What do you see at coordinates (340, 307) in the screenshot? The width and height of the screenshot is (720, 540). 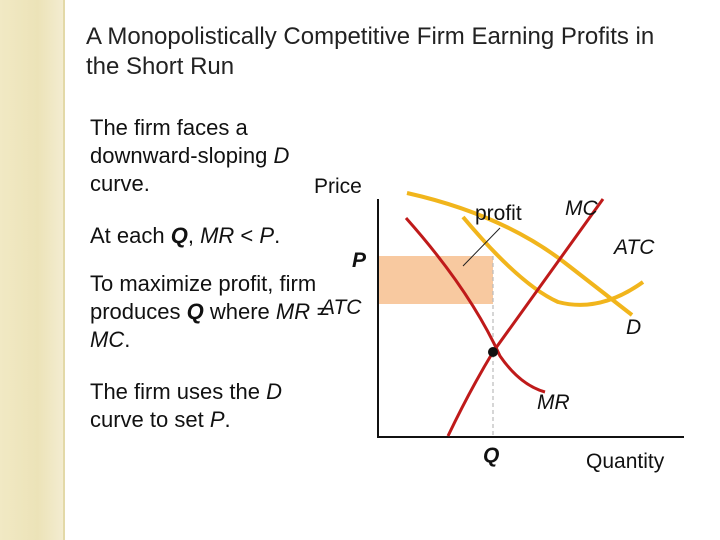 I see `atc-level-label: ATC` at bounding box center [340, 307].